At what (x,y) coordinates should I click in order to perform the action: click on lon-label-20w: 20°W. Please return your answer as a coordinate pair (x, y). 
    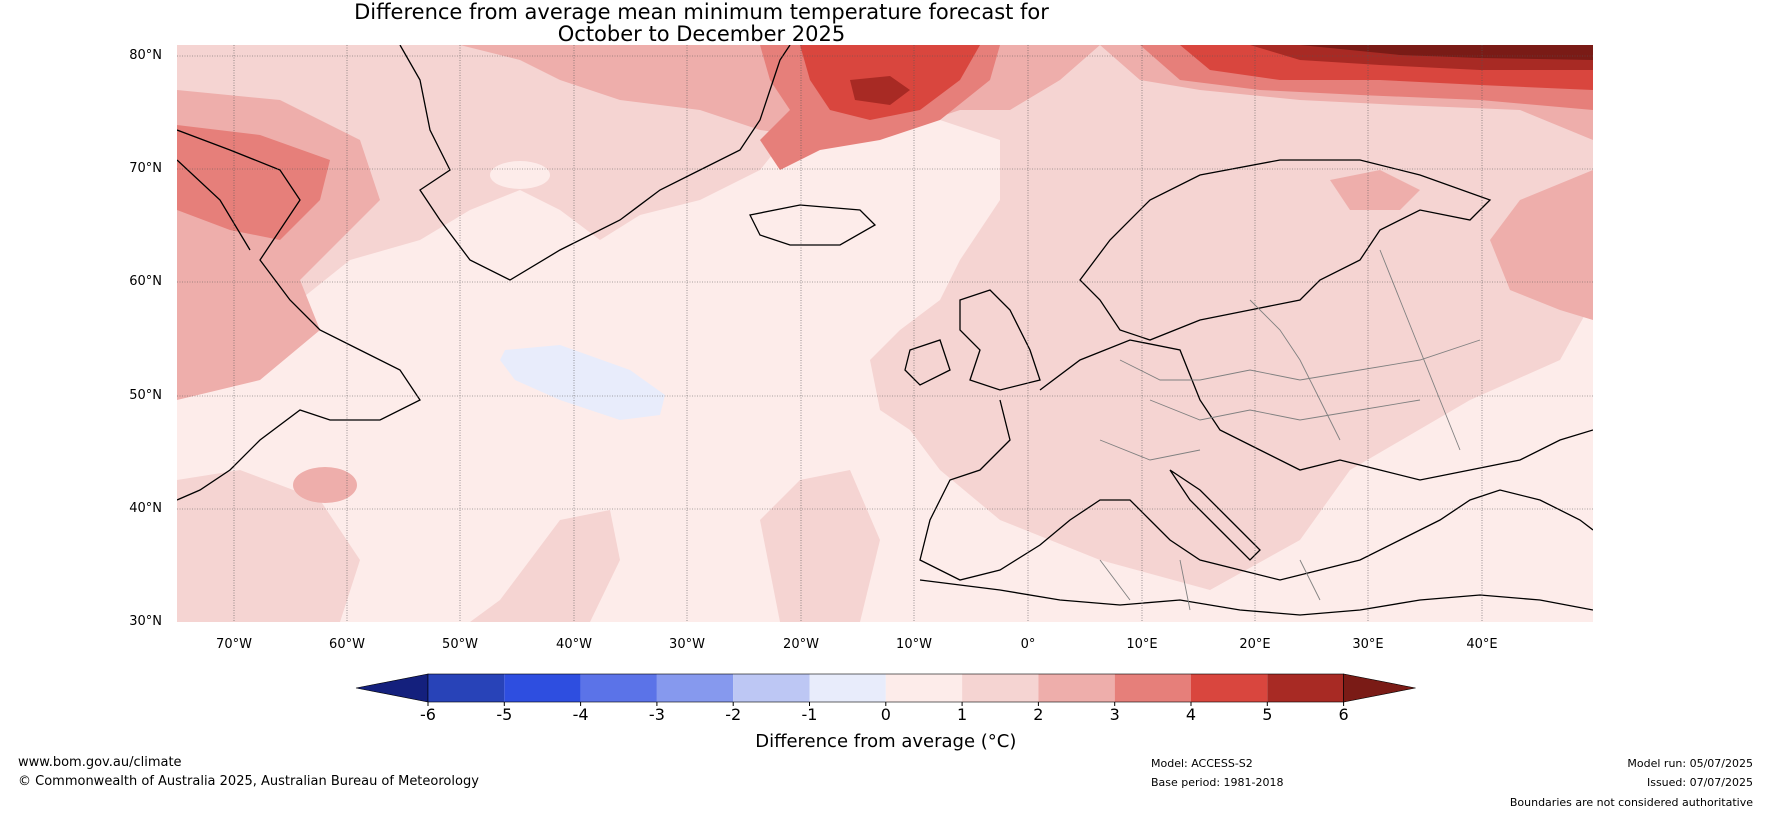
    Looking at the image, I should click on (801, 644).